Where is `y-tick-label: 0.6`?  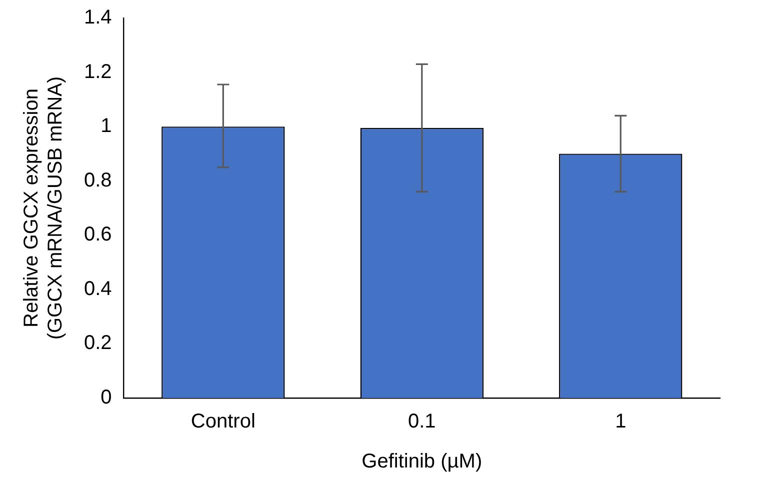 y-tick-label: 0.6 is located at coordinates (98, 235).